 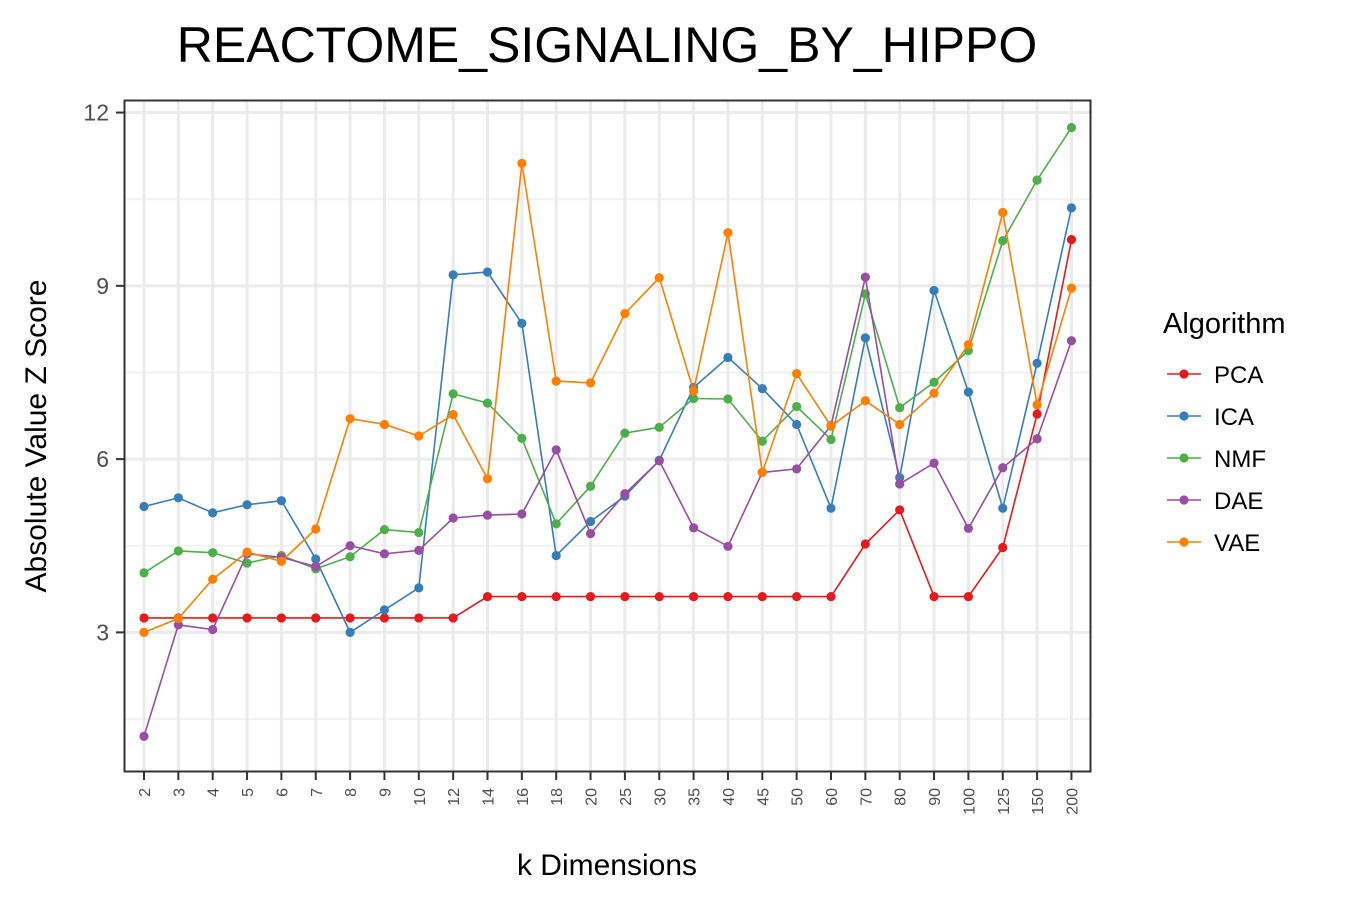 What do you see at coordinates (1004, 801) in the screenshot?
I see `x-tick-label: 125` at bounding box center [1004, 801].